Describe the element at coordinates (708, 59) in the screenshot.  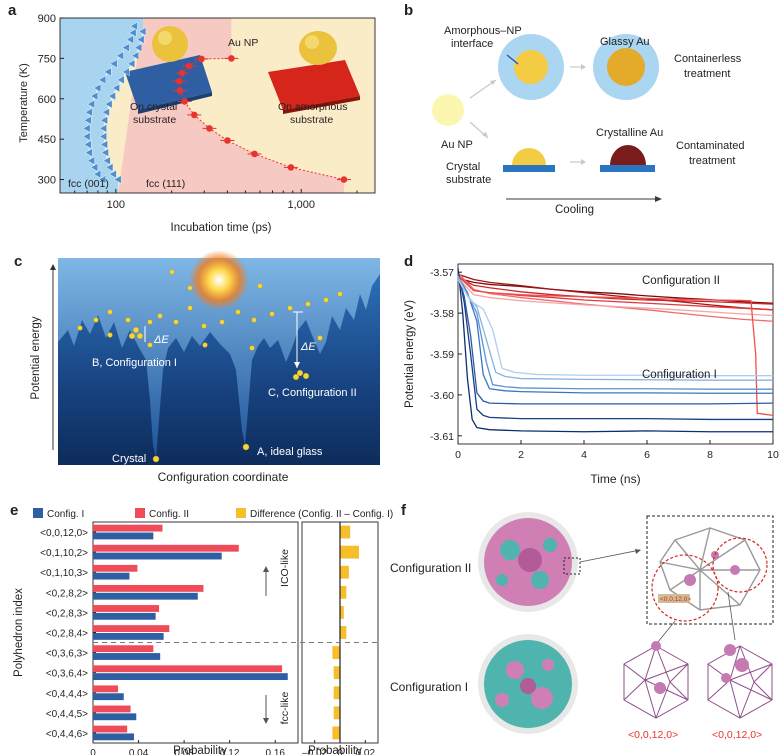
I see `b-label-containerless-1: Containerless` at that location.